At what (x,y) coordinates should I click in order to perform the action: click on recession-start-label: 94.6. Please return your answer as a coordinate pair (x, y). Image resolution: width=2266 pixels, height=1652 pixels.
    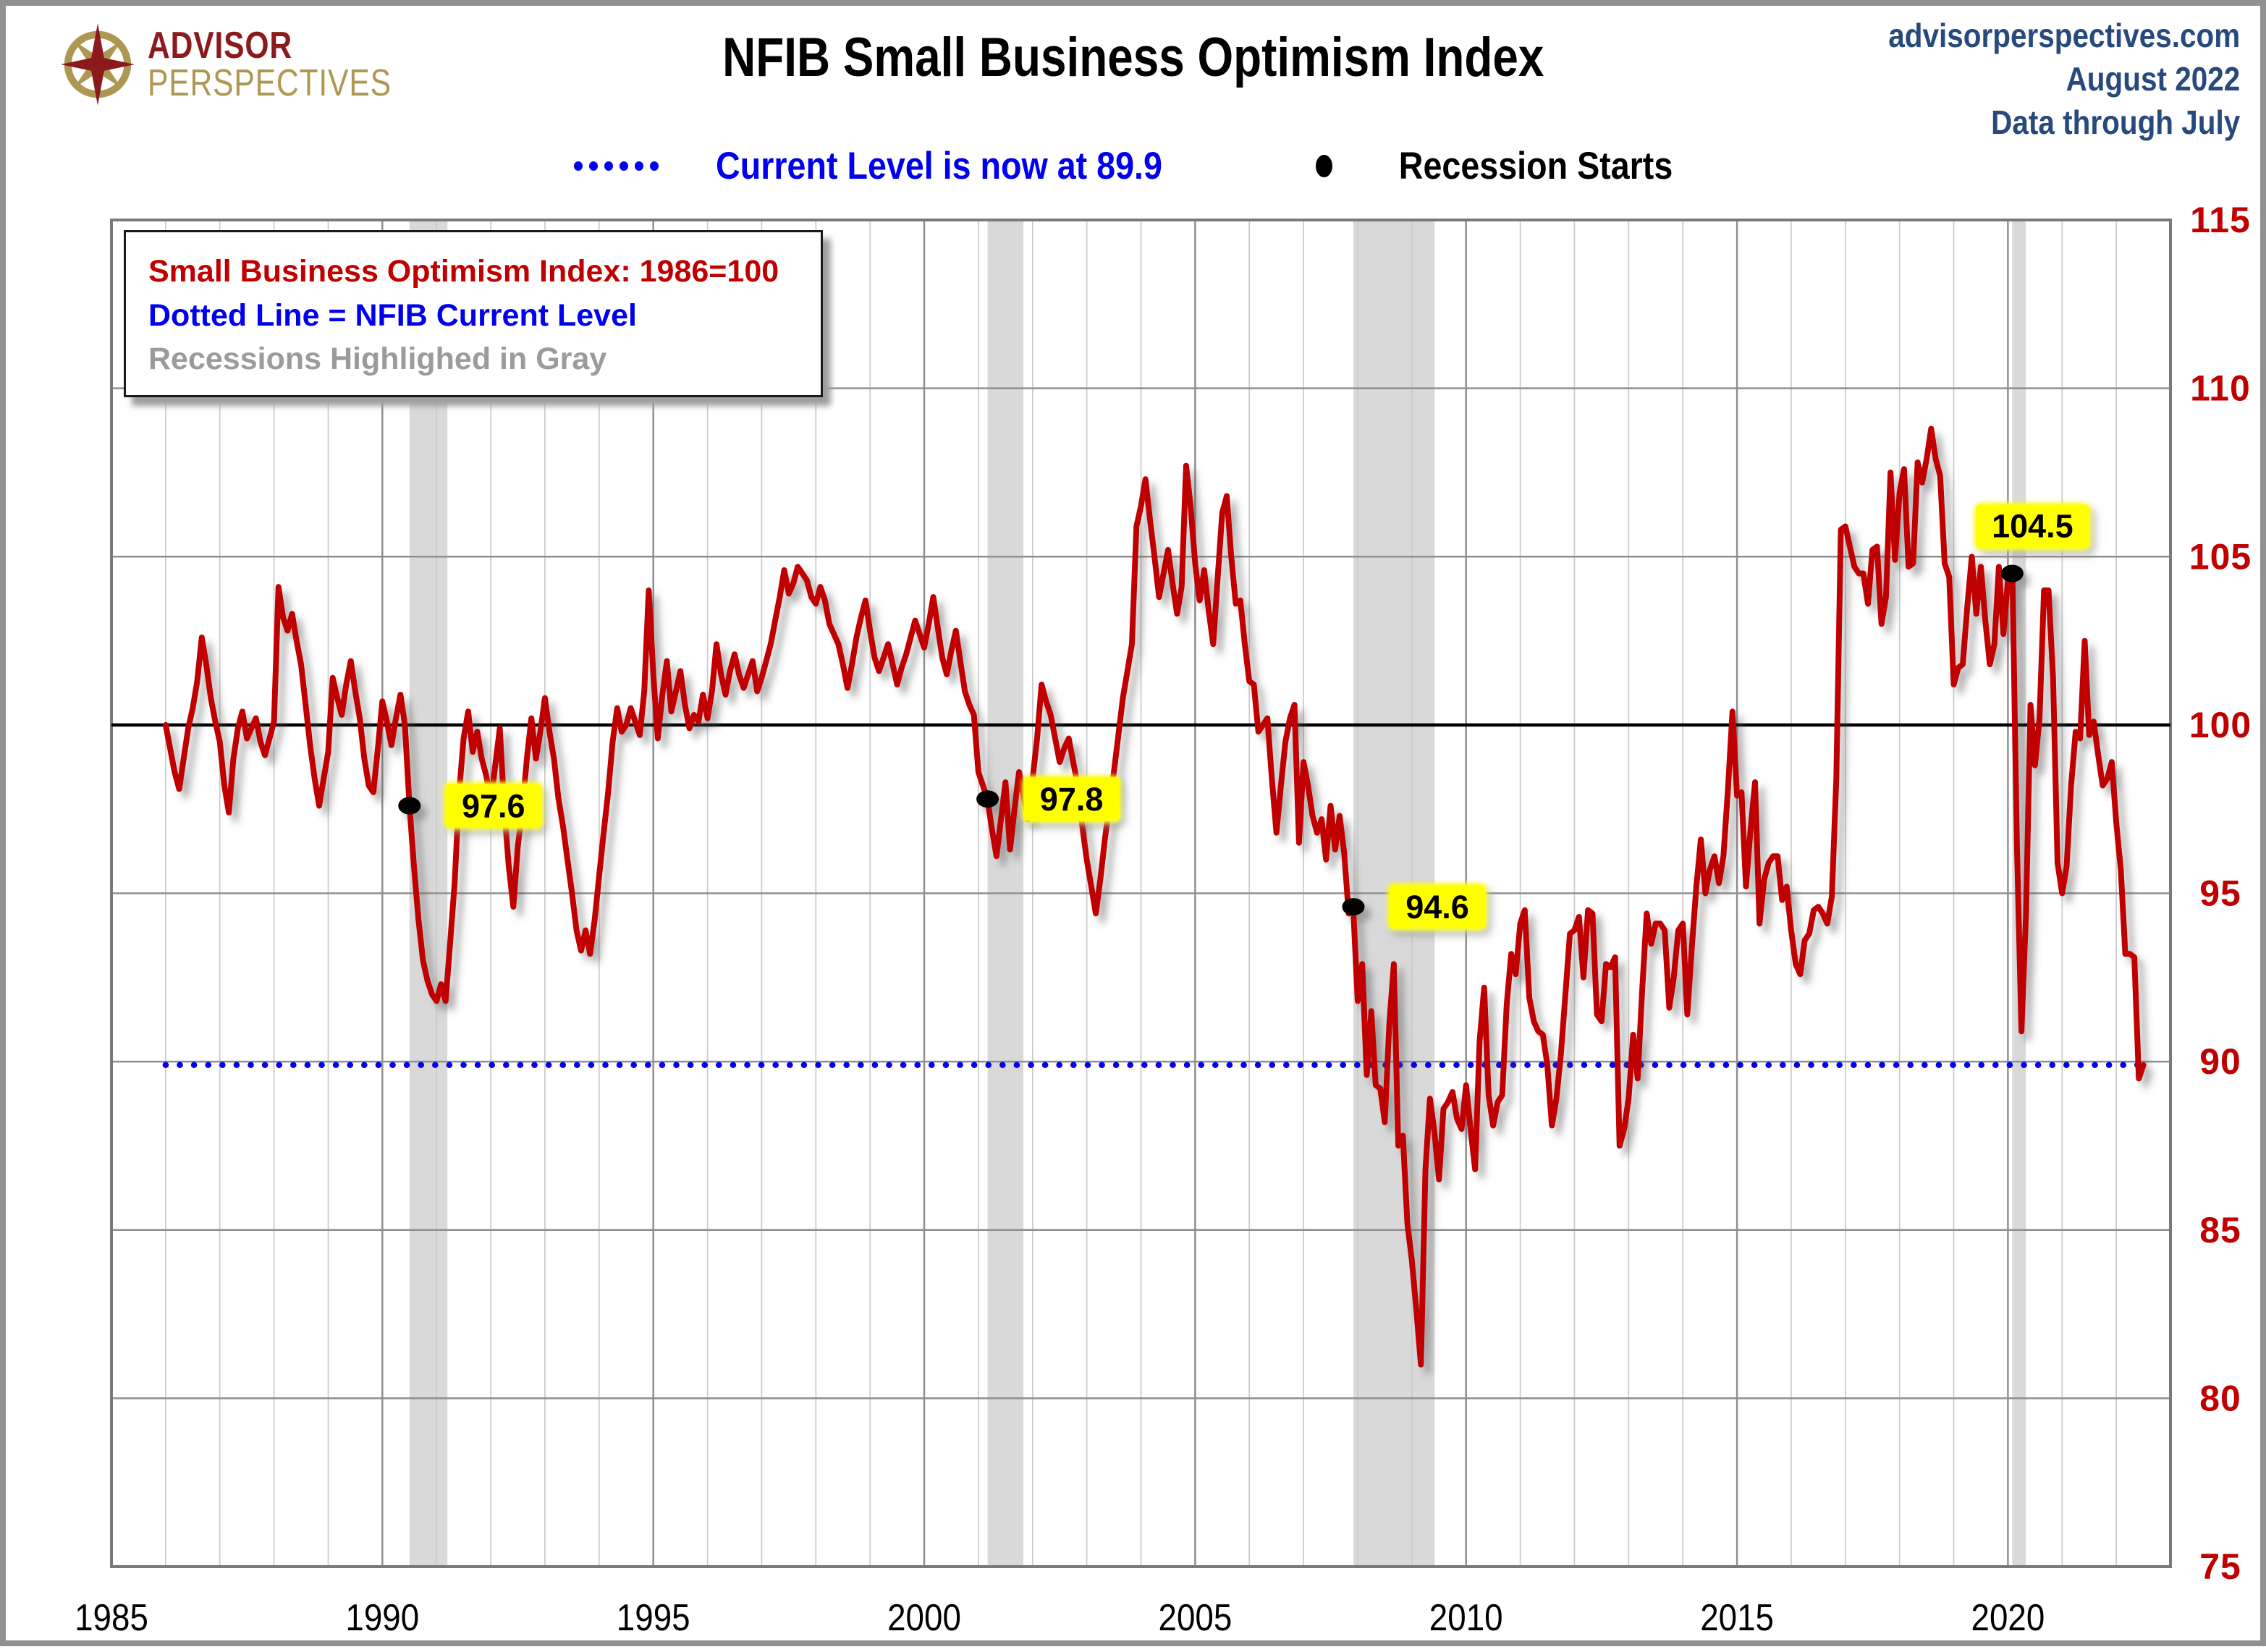
    Looking at the image, I should click on (1437, 907).